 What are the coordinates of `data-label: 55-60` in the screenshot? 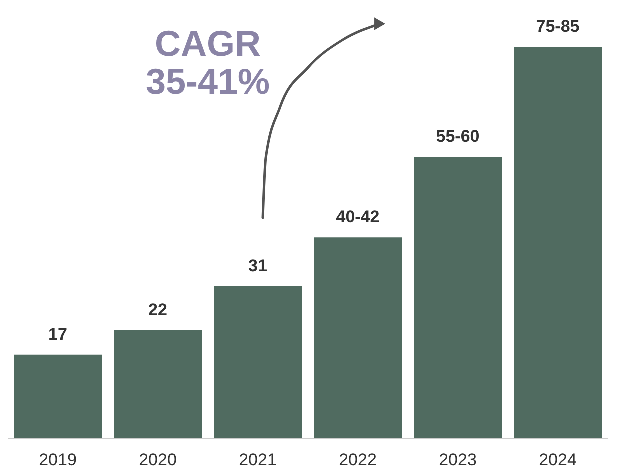 It's located at (458, 136).